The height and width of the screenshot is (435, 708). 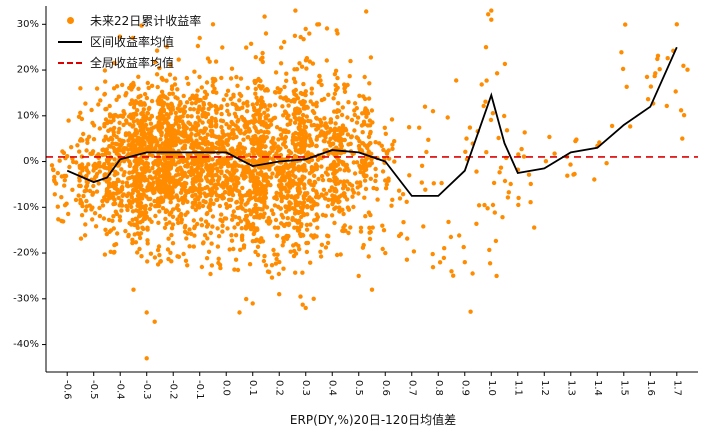 I want to click on svg-text: 1.1, so click(x=517, y=388).